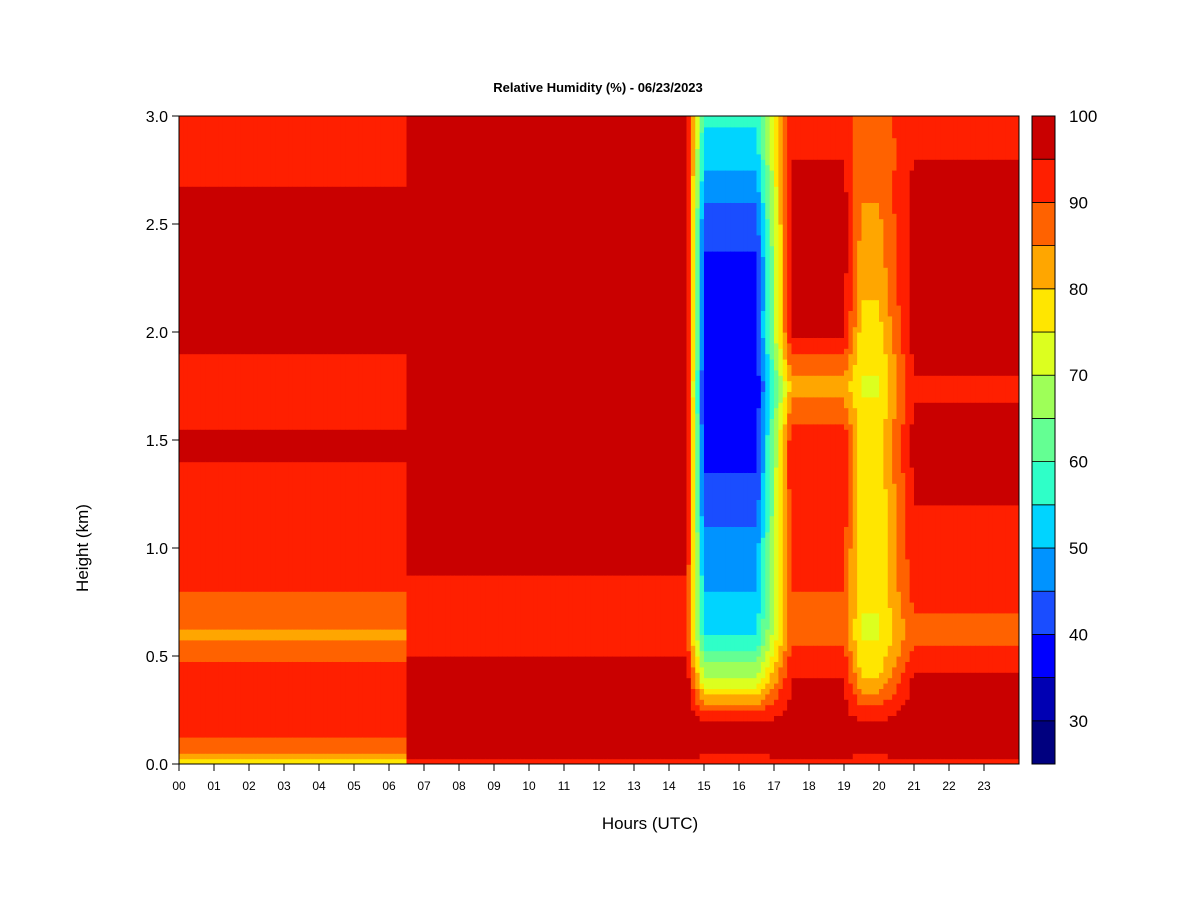  What do you see at coordinates (739, 786) in the screenshot?
I see `x-tick-label: 16` at bounding box center [739, 786].